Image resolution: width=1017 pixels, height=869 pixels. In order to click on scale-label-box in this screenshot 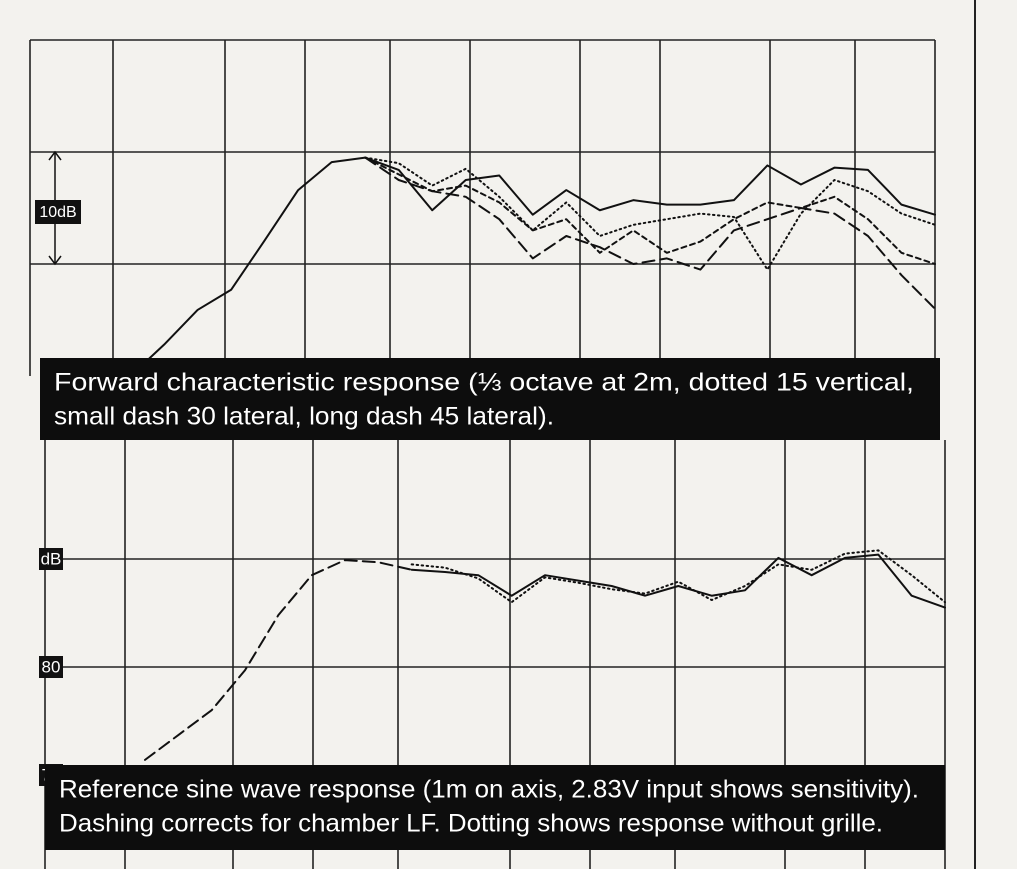, I will do `click(58, 212)`.